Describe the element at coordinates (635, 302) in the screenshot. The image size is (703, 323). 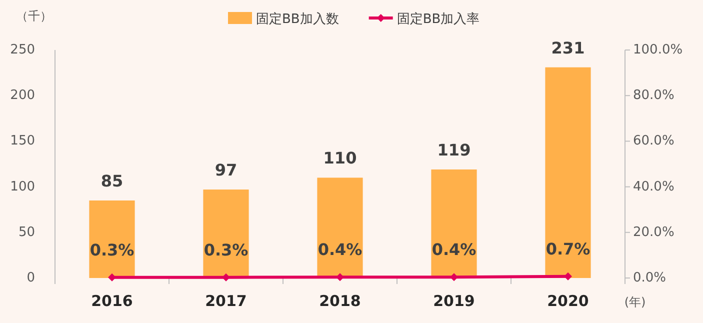
I see `x-axis-title: (年)` at that location.